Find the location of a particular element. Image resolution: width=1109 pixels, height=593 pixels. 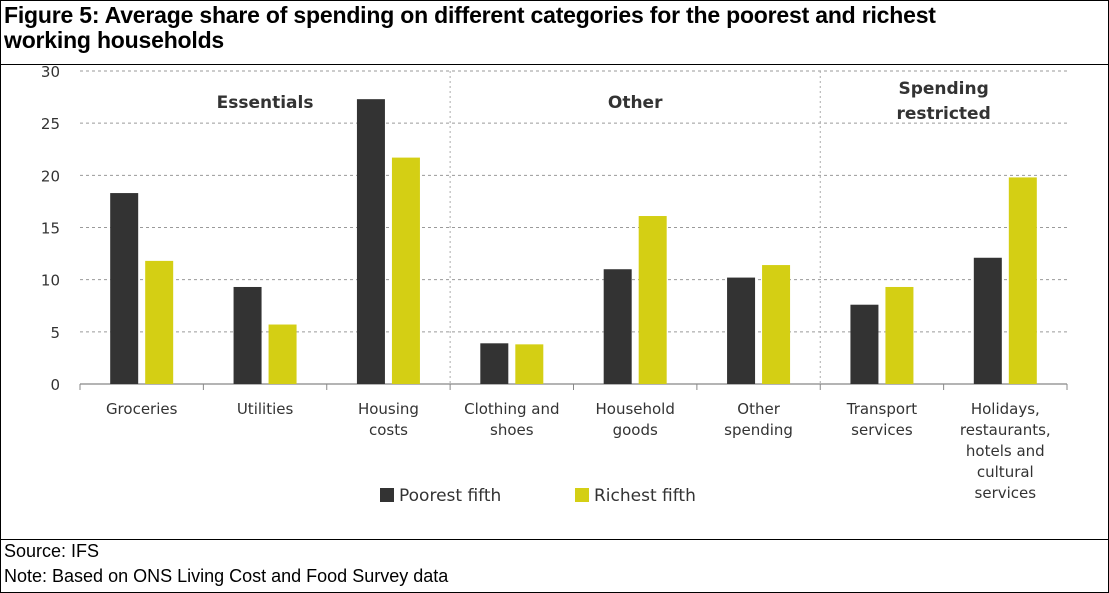

y-tick-label: 30 is located at coordinates (50, 72).